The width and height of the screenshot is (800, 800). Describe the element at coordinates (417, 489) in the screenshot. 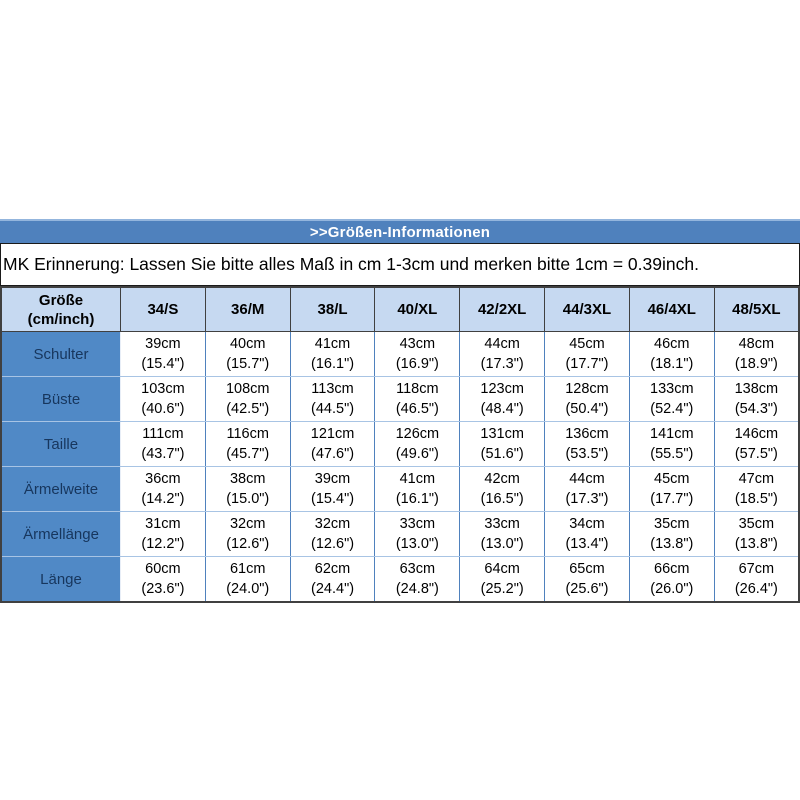

I see `measurement-cell: 41cm (16.1")` at that location.